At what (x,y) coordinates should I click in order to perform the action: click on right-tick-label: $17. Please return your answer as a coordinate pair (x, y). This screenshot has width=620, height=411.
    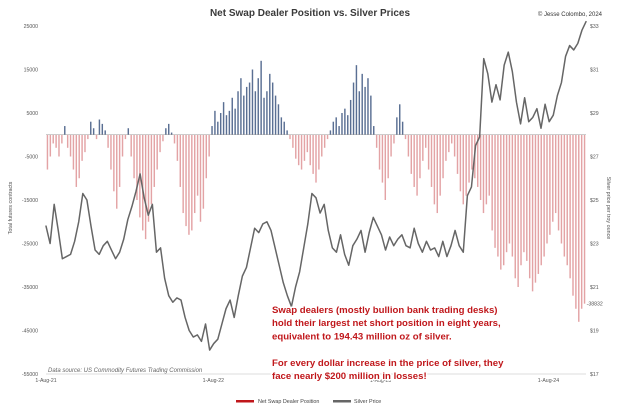
    Looking at the image, I should click on (594, 375).